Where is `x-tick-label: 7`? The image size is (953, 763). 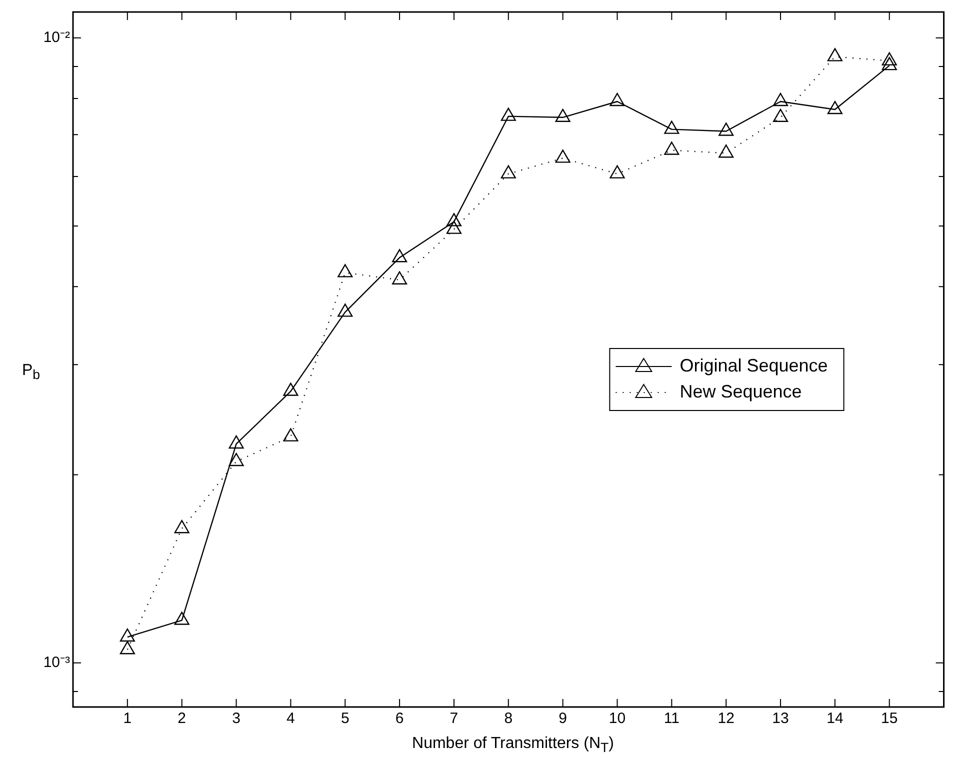
x-tick-label: 7 is located at coordinates (454, 719).